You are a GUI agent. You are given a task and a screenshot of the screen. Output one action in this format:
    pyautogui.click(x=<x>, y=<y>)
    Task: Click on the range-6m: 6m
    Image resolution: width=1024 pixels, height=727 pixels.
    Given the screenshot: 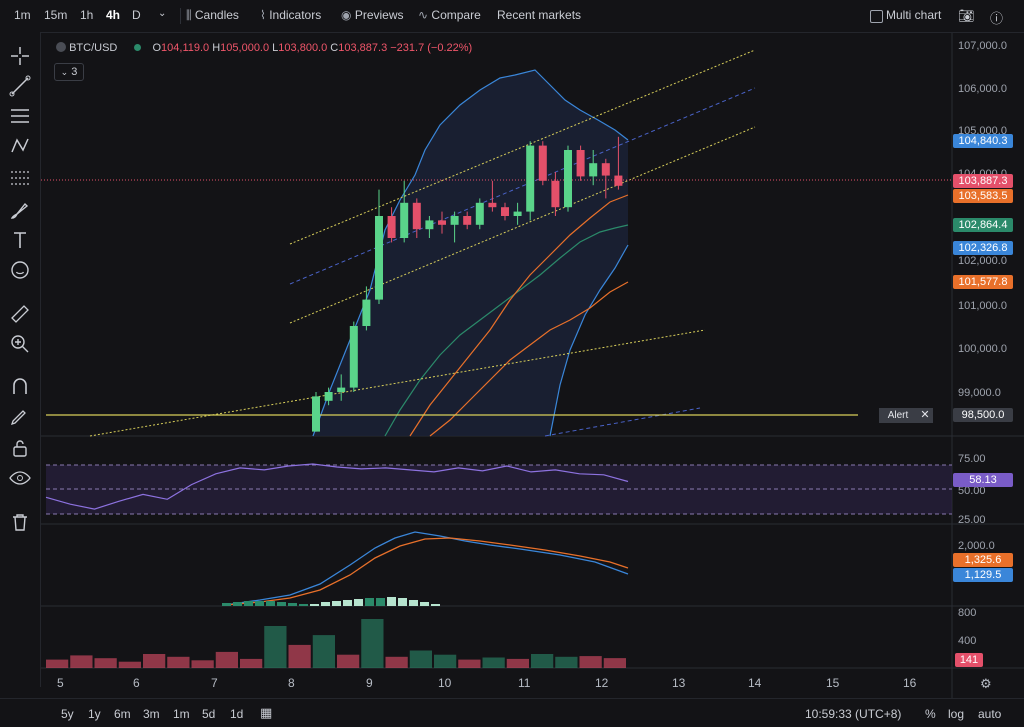 What is the action you would take?
    pyautogui.click(x=122, y=714)
    